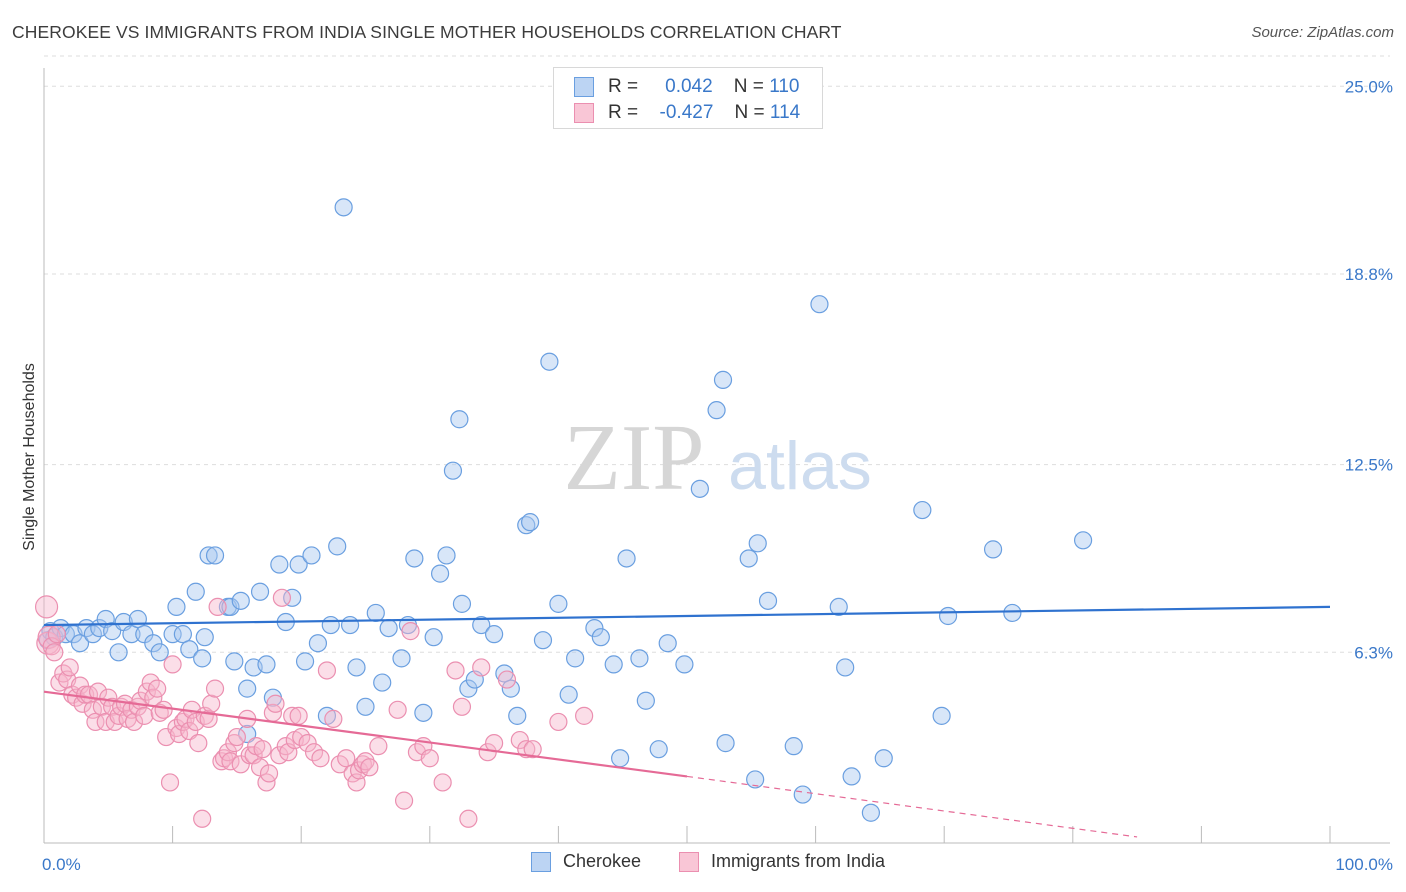 The image size is (1406, 892). What do you see at coordinates (798, 861) in the screenshot?
I see `legend-label-india: Immigrants from India` at bounding box center [798, 861].